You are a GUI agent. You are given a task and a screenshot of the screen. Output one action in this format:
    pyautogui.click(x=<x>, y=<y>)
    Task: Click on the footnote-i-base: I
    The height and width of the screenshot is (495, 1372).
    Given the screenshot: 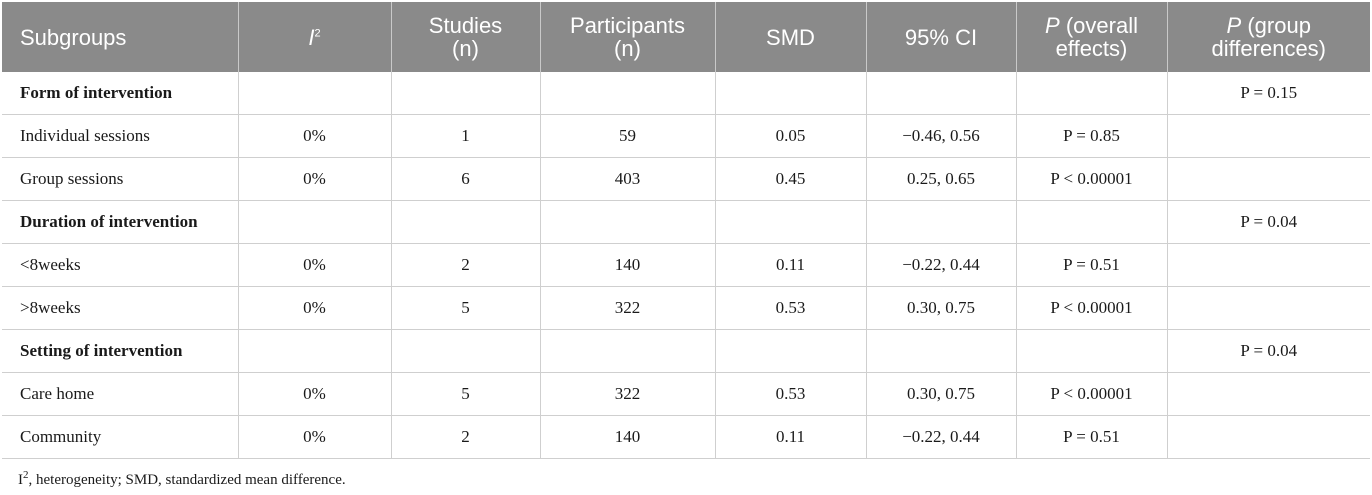 What is the action you would take?
    pyautogui.click(x=20, y=480)
    